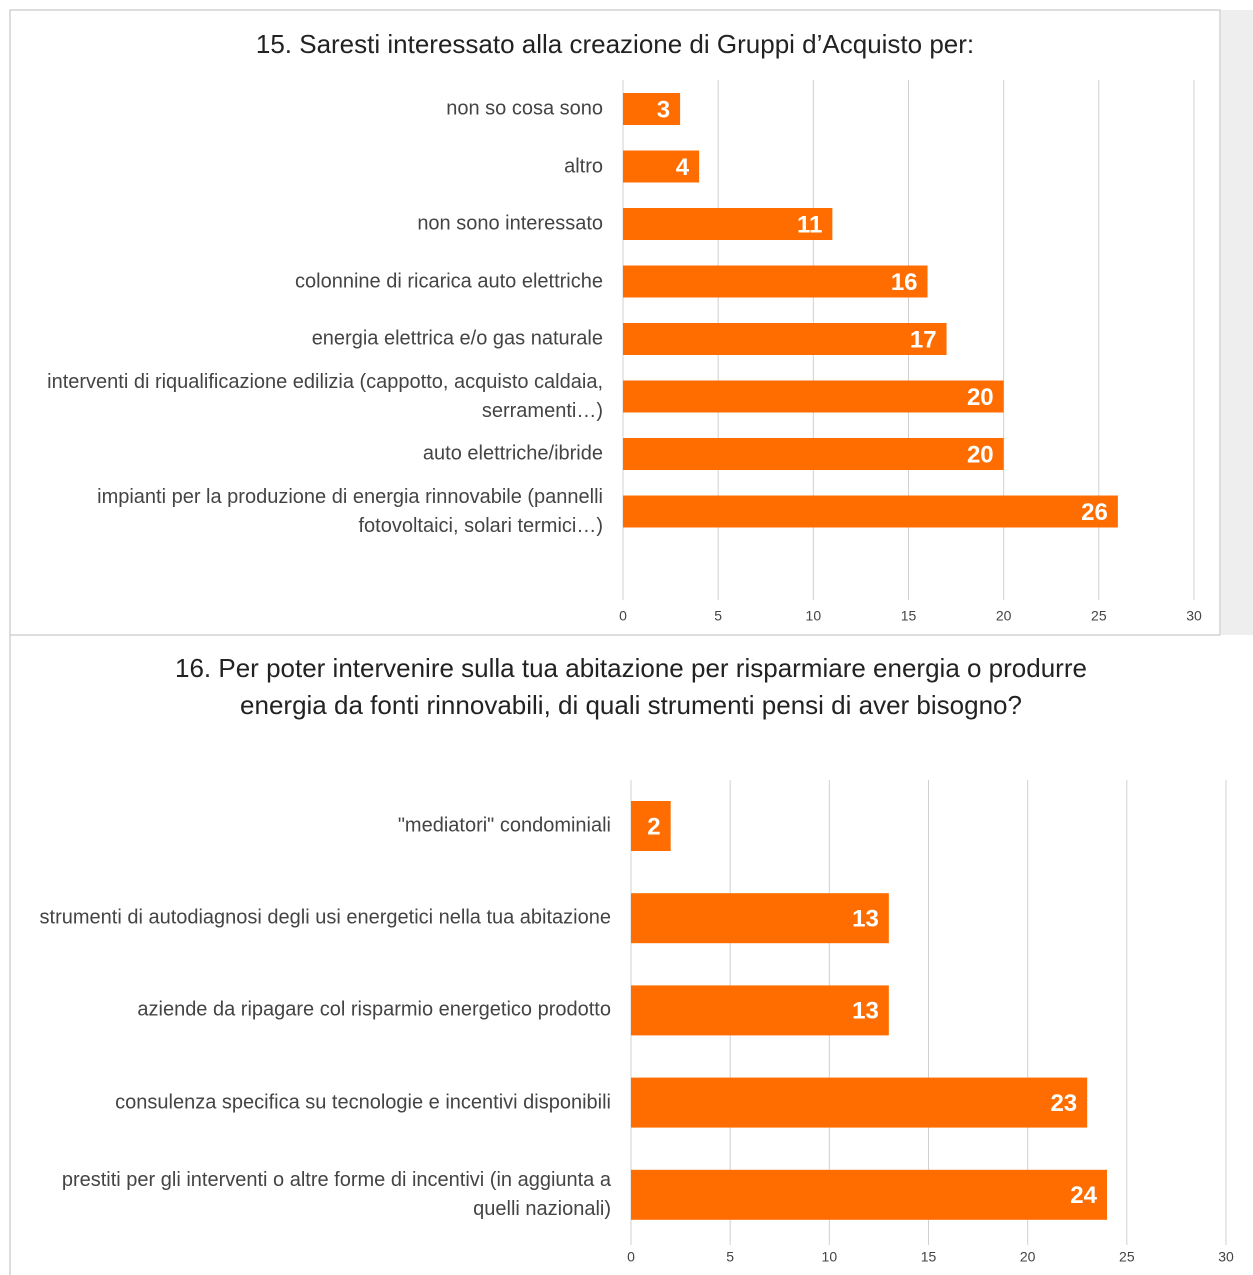  Describe the element at coordinates (1083, 1195) in the screenshot. I see `data-label: 24` at that location.